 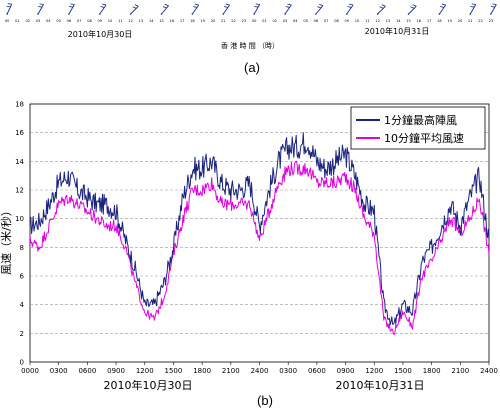 What do you see at coordinates (22, 334) in the screenshot?
I see `y-tick-label: 2` at bounding box center [22, 334].